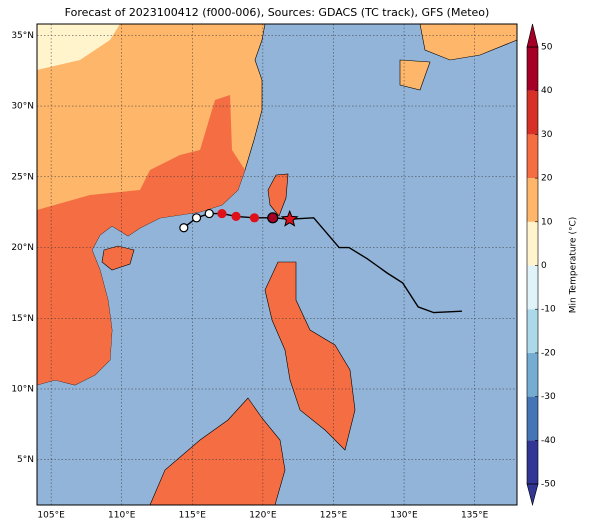 The width and height of the screenshot is (591, 532). Describe the element at coordinates (22, 177) in the screenshot. I see `y-tick-label: 25°N` at that location.